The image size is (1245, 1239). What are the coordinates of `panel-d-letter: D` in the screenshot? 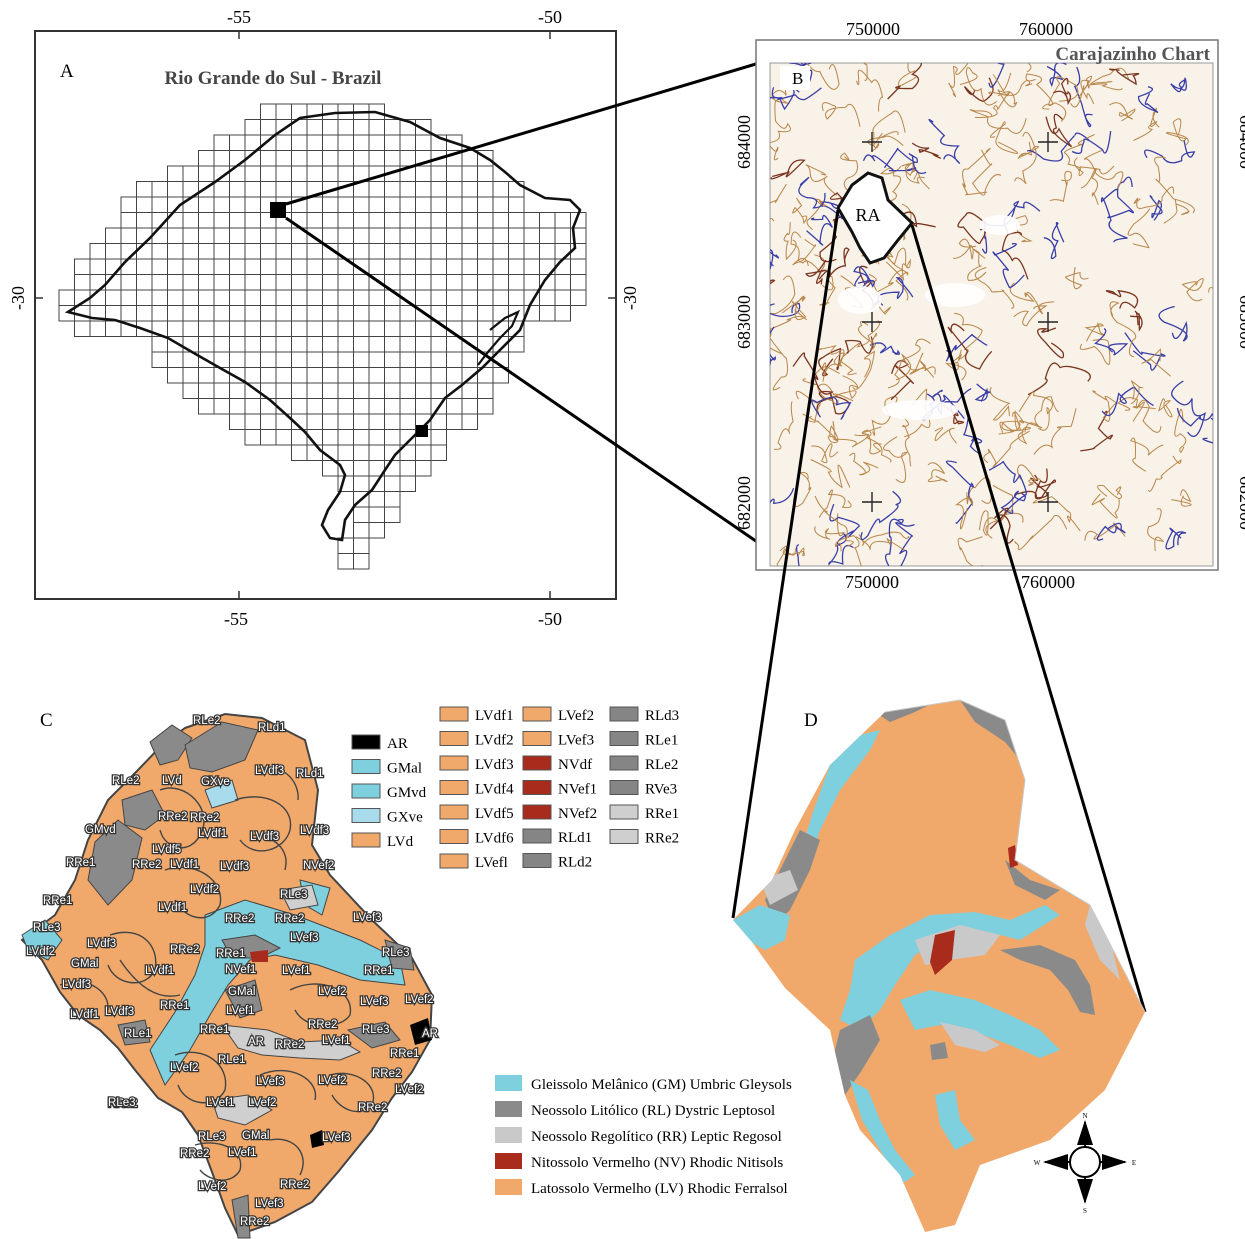 It's located at (811, 720).